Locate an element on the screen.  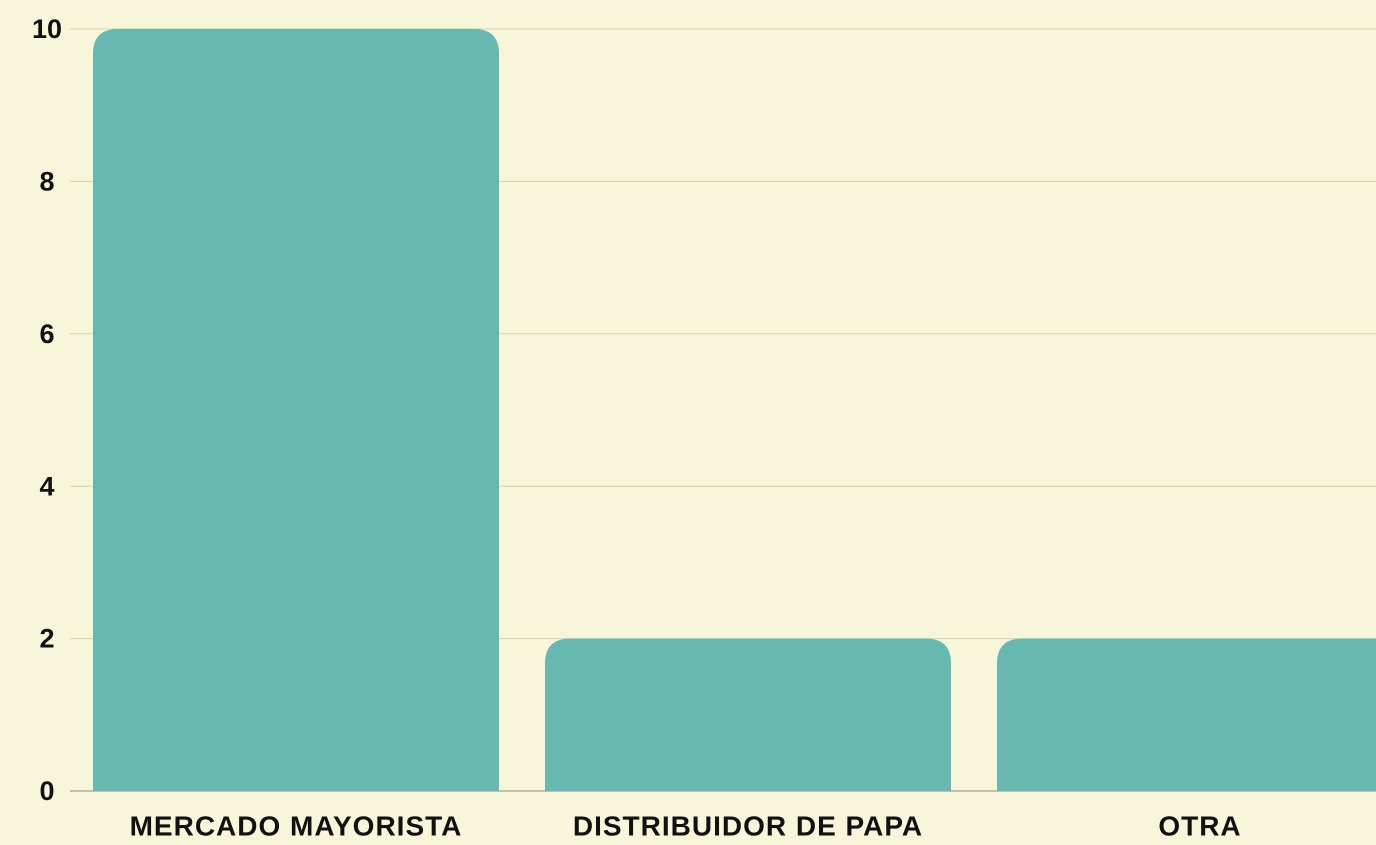
x-tick-label: MERCADO MAYORISTA is located at coordinates (296, 825).